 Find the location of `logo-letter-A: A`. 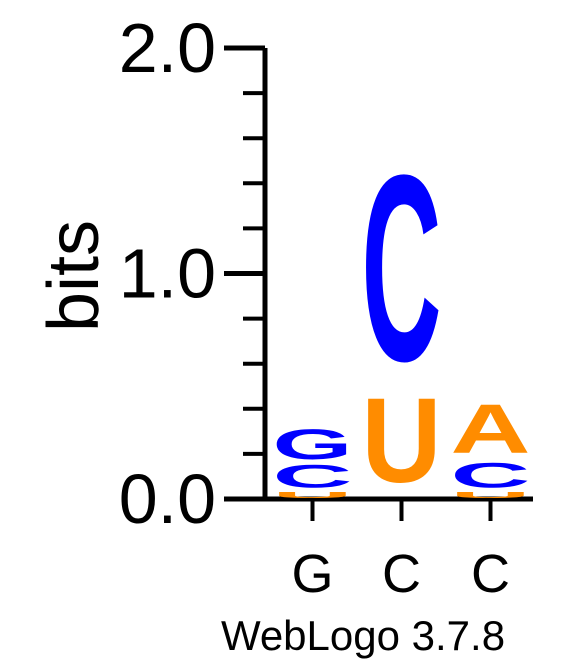

logo-letter-A: A is located at coordinates (491, 429).